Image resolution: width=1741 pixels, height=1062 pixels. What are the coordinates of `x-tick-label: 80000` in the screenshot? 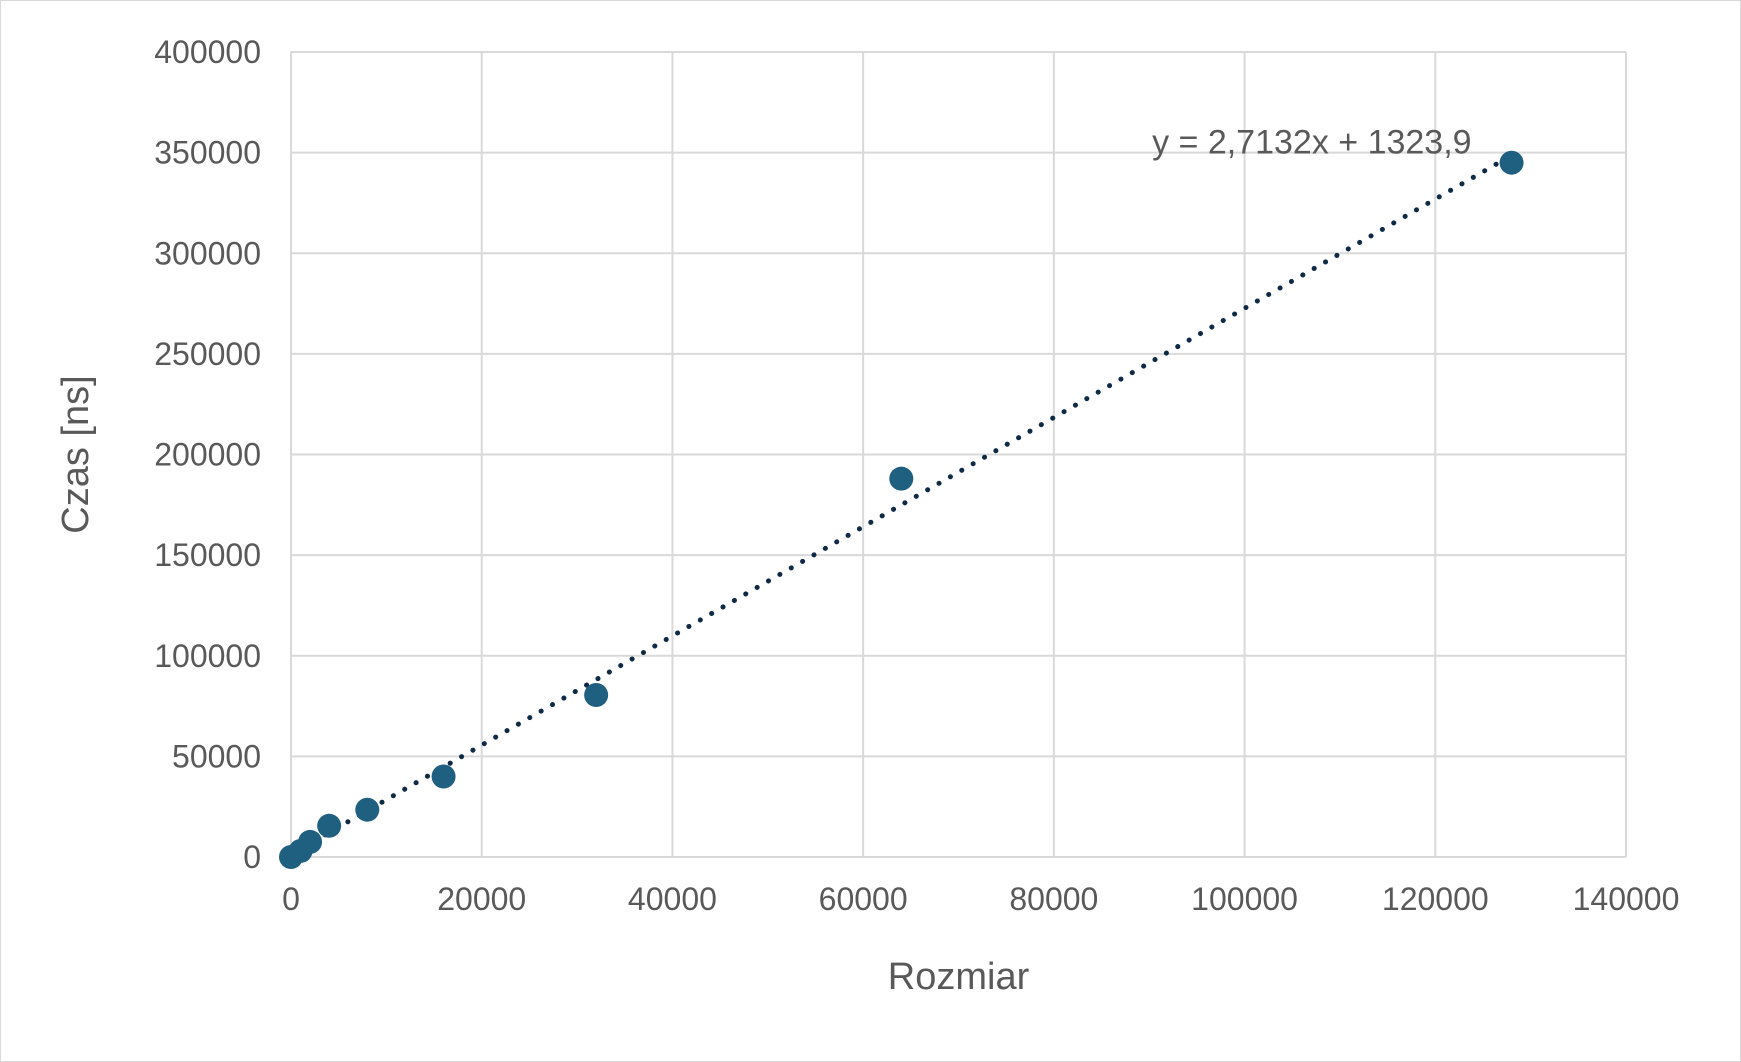 It's located at (1053, 899).